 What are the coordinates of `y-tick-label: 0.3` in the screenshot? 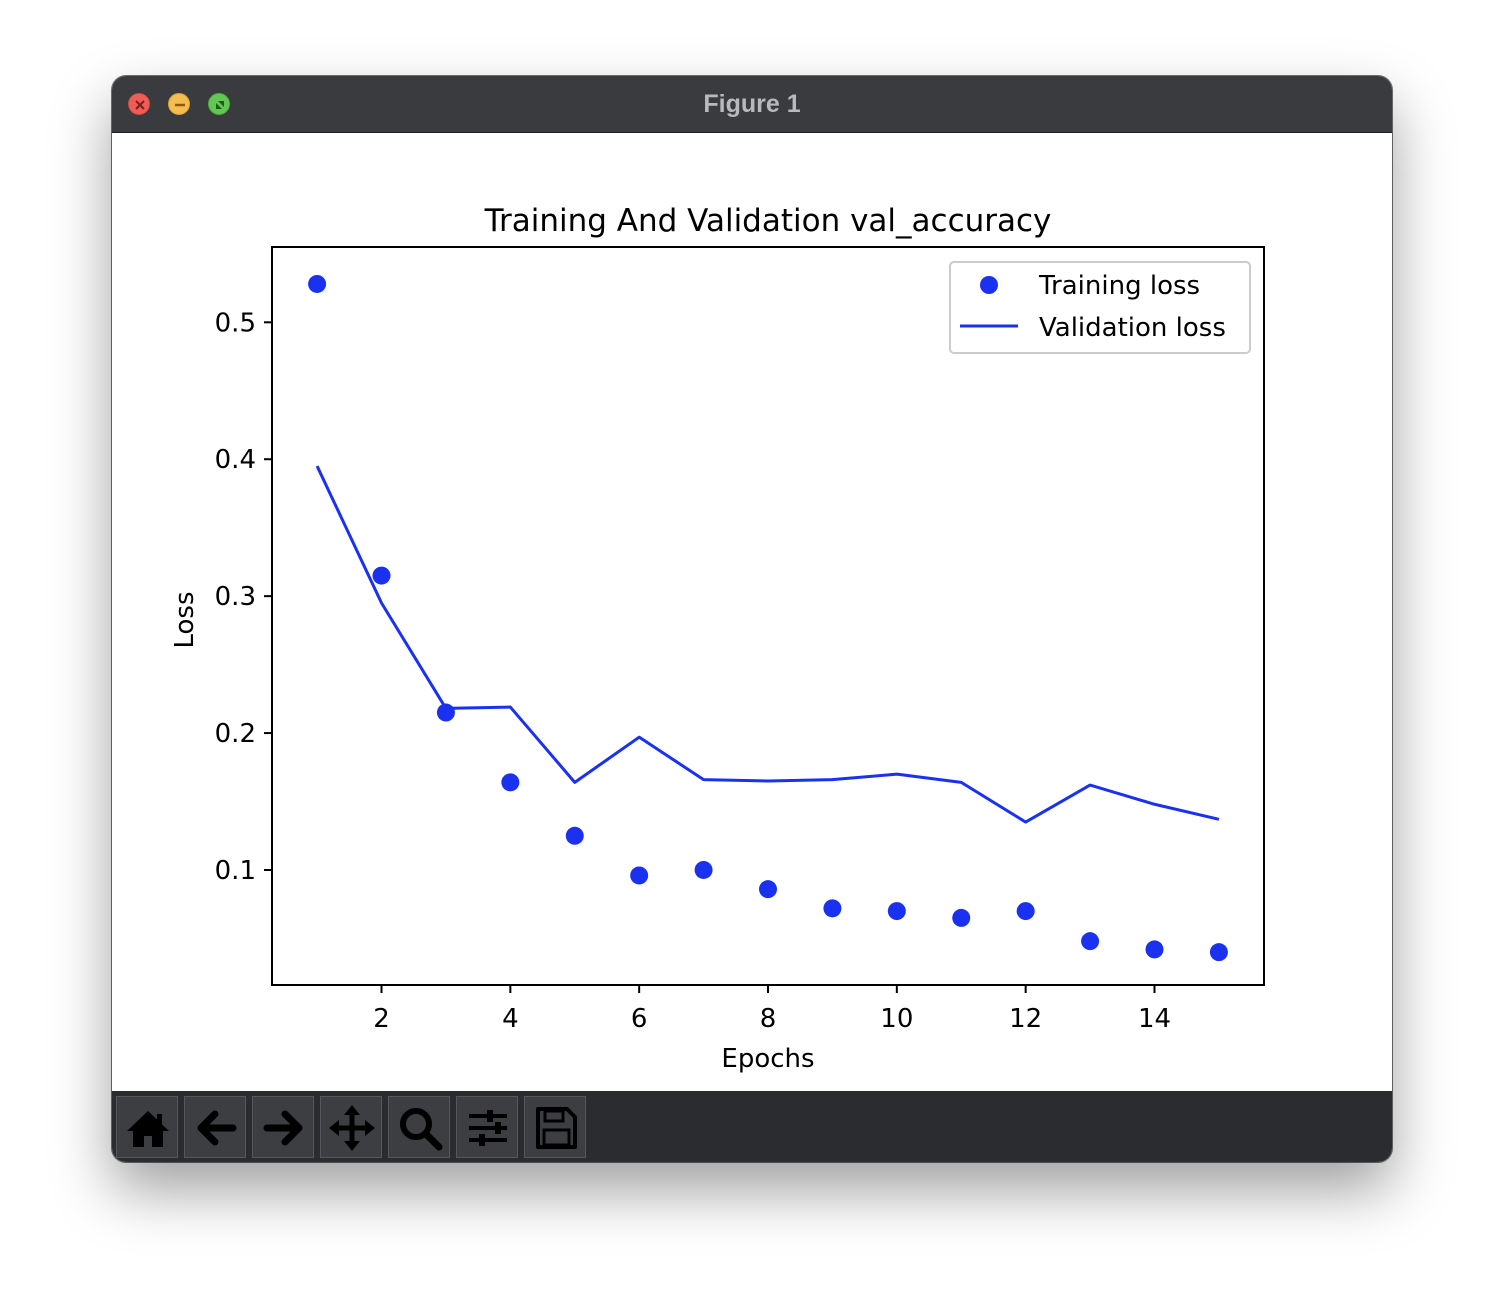 It's located at (235, 597).